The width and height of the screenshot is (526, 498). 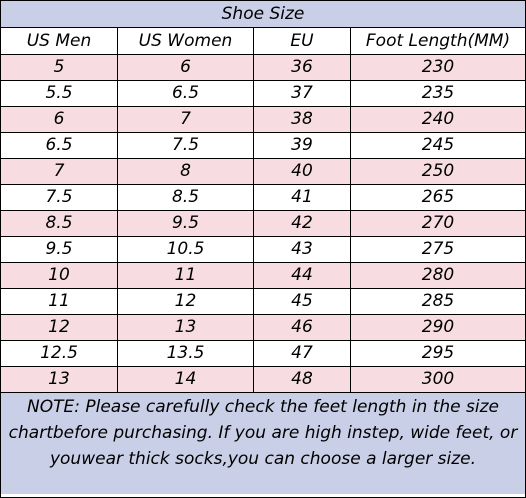 I want to click on cell-us-men: 12, so click(x=59, y=327).